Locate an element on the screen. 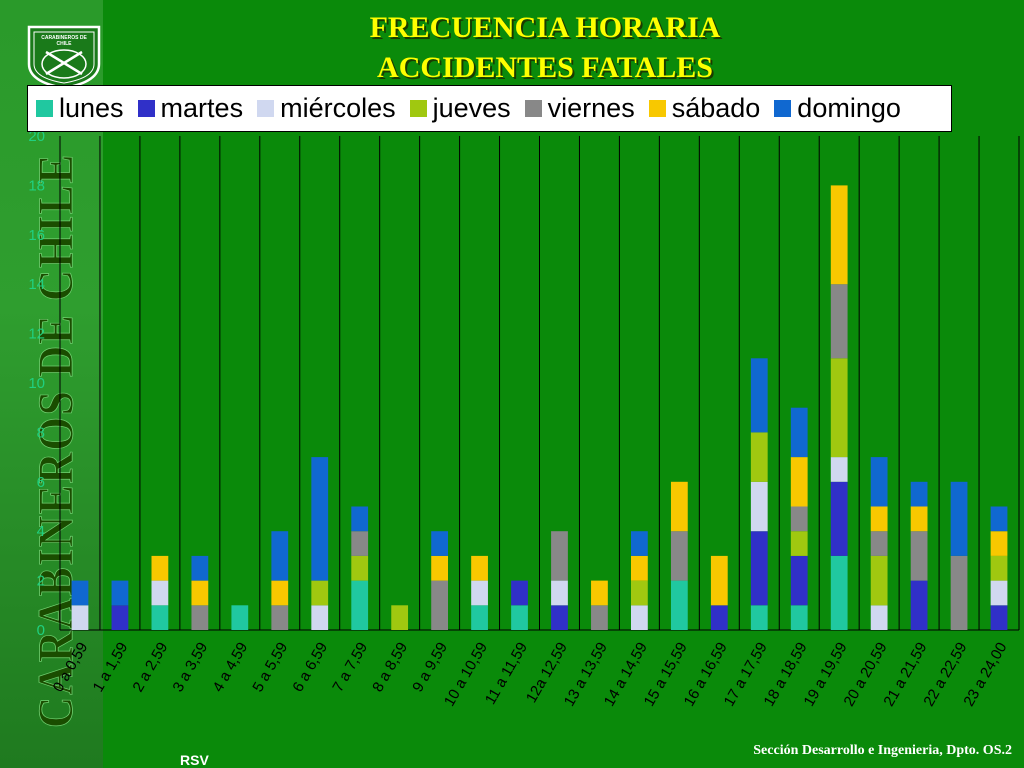  legend-label: lunes is located at coordinates (91, 108).